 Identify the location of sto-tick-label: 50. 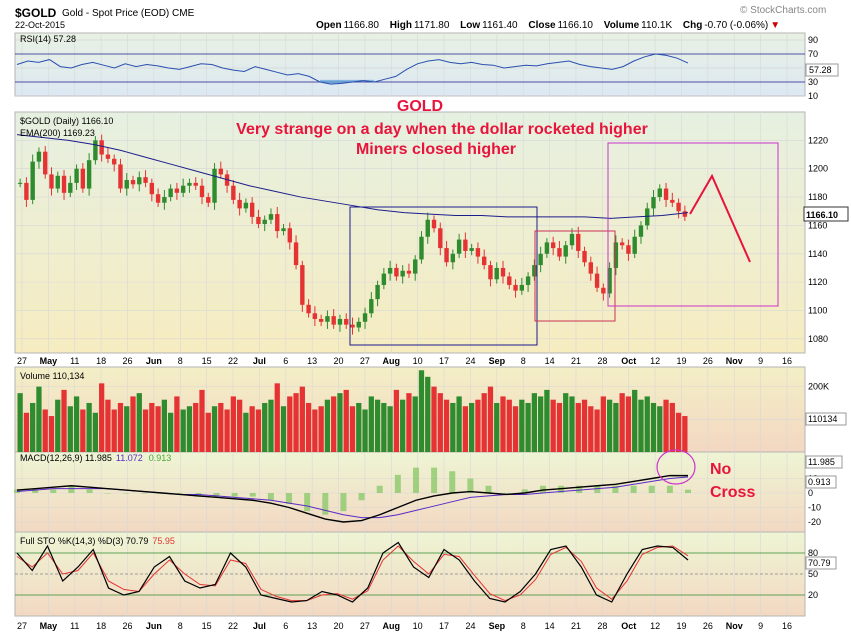
(813, 574).